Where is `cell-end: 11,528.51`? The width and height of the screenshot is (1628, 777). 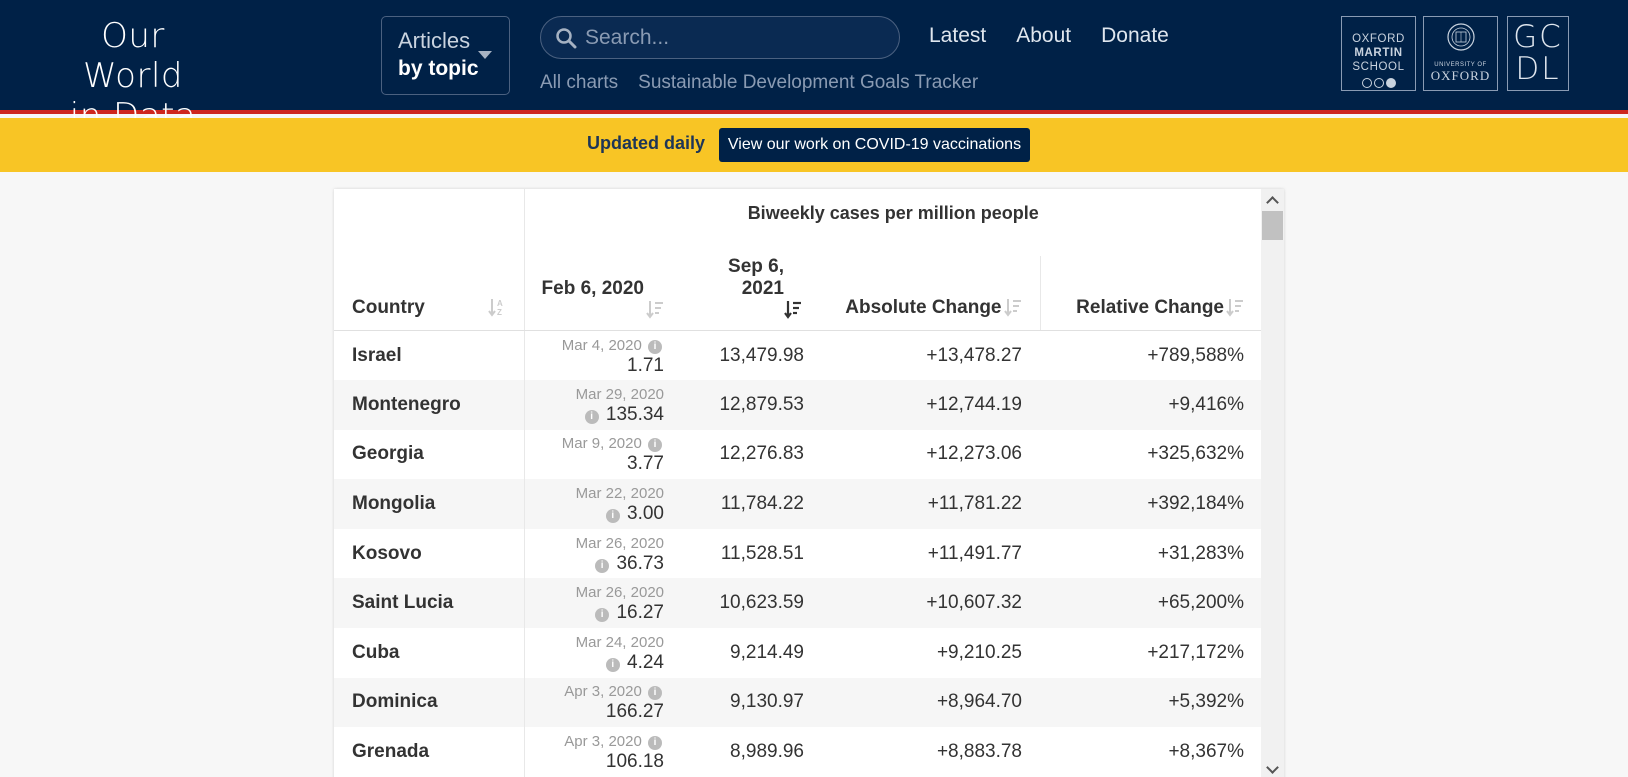
cell-end: 11,528.51 is located at coordinates (762, 553).